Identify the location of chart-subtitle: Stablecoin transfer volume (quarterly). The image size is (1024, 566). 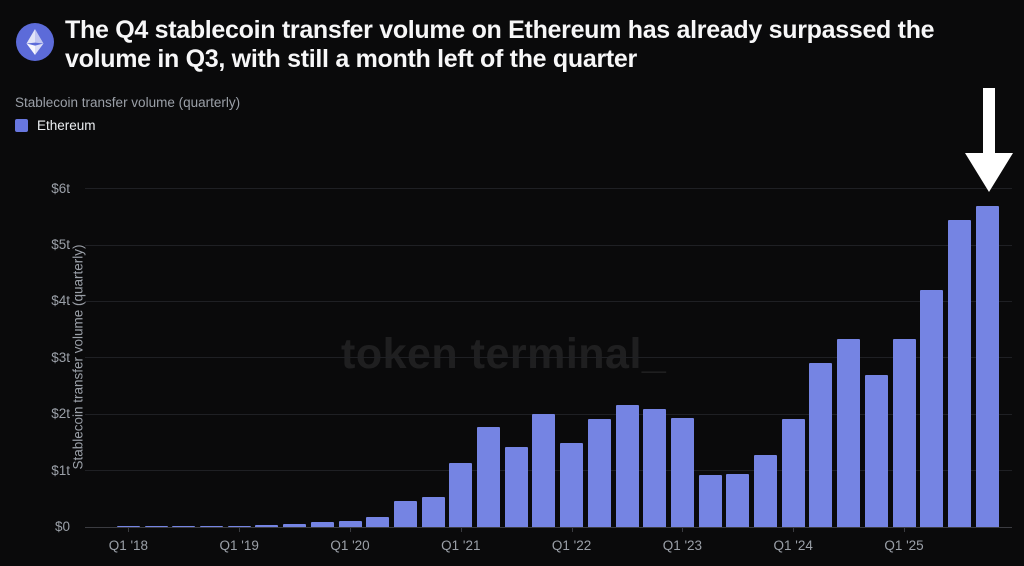
(128, 102).